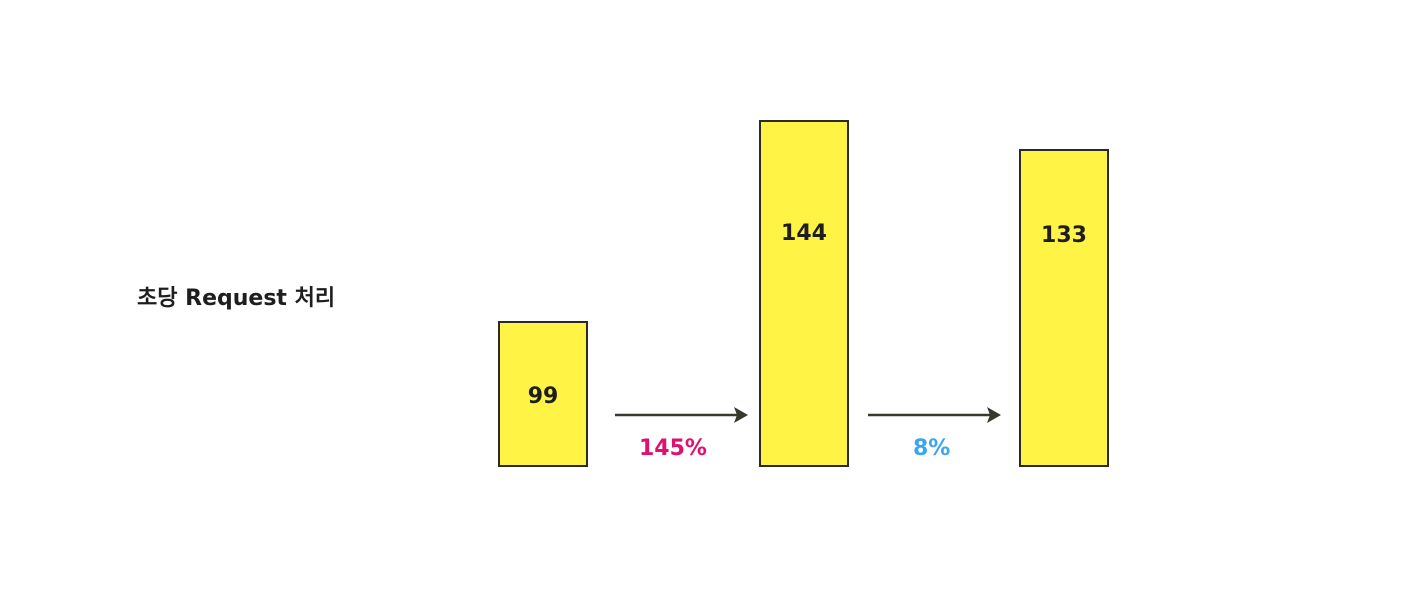 The height and width of the screenshot is (591, 1413). I want to click on bar-3: 133, so click(1064, 308).